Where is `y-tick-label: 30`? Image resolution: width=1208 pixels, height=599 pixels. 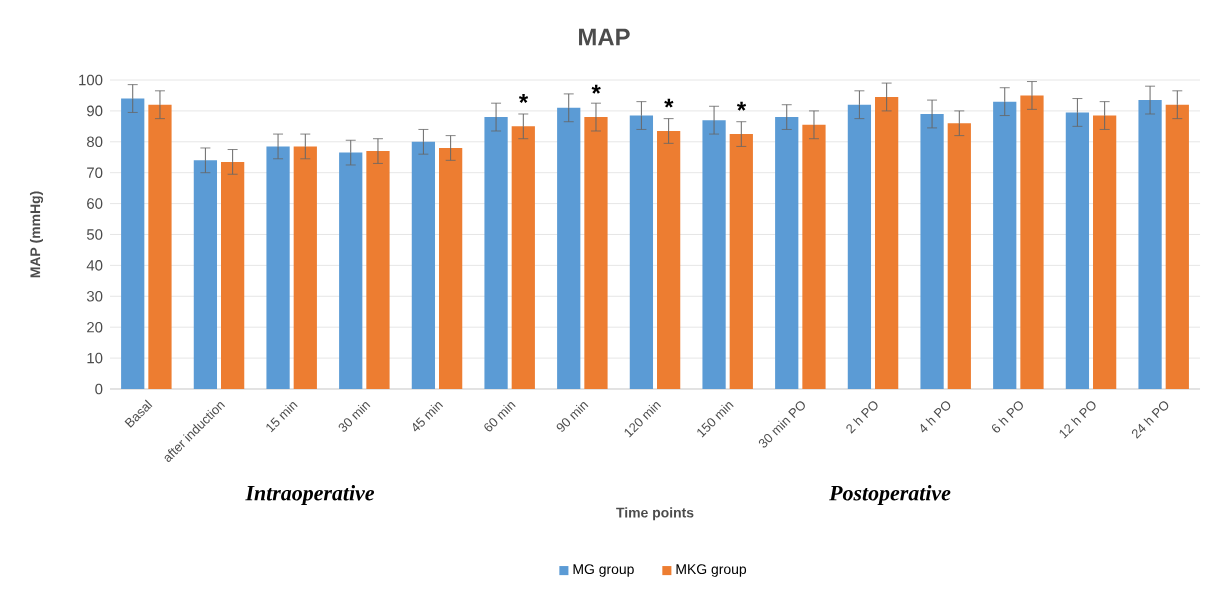
y-tick-label: 30 is located at coordinates (94, 296).